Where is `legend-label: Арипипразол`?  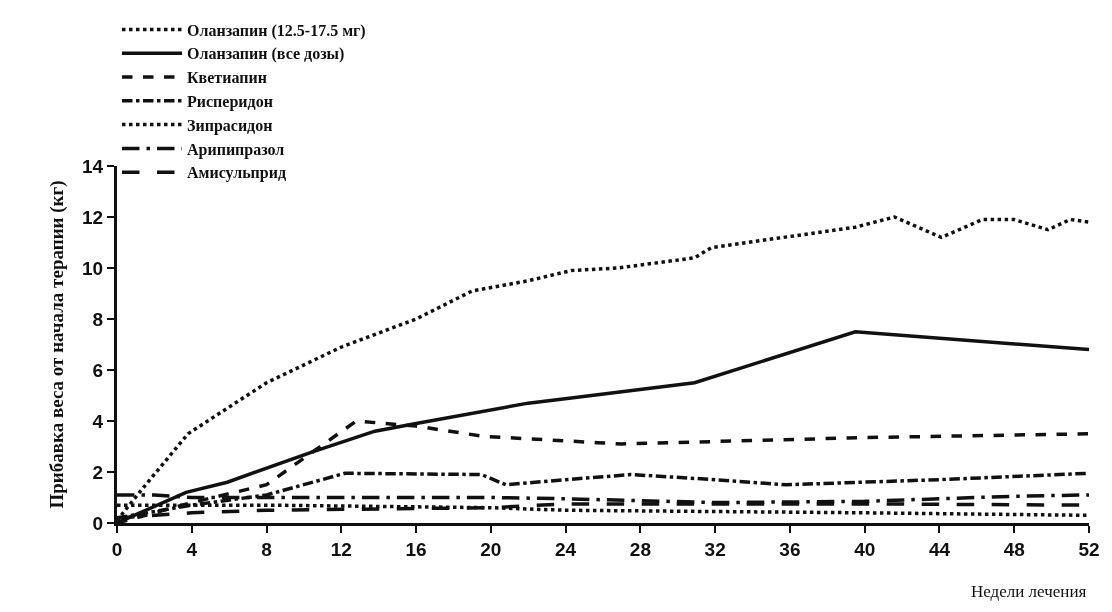 legend-label: Арипипразол is located at coordinates (236, 149).